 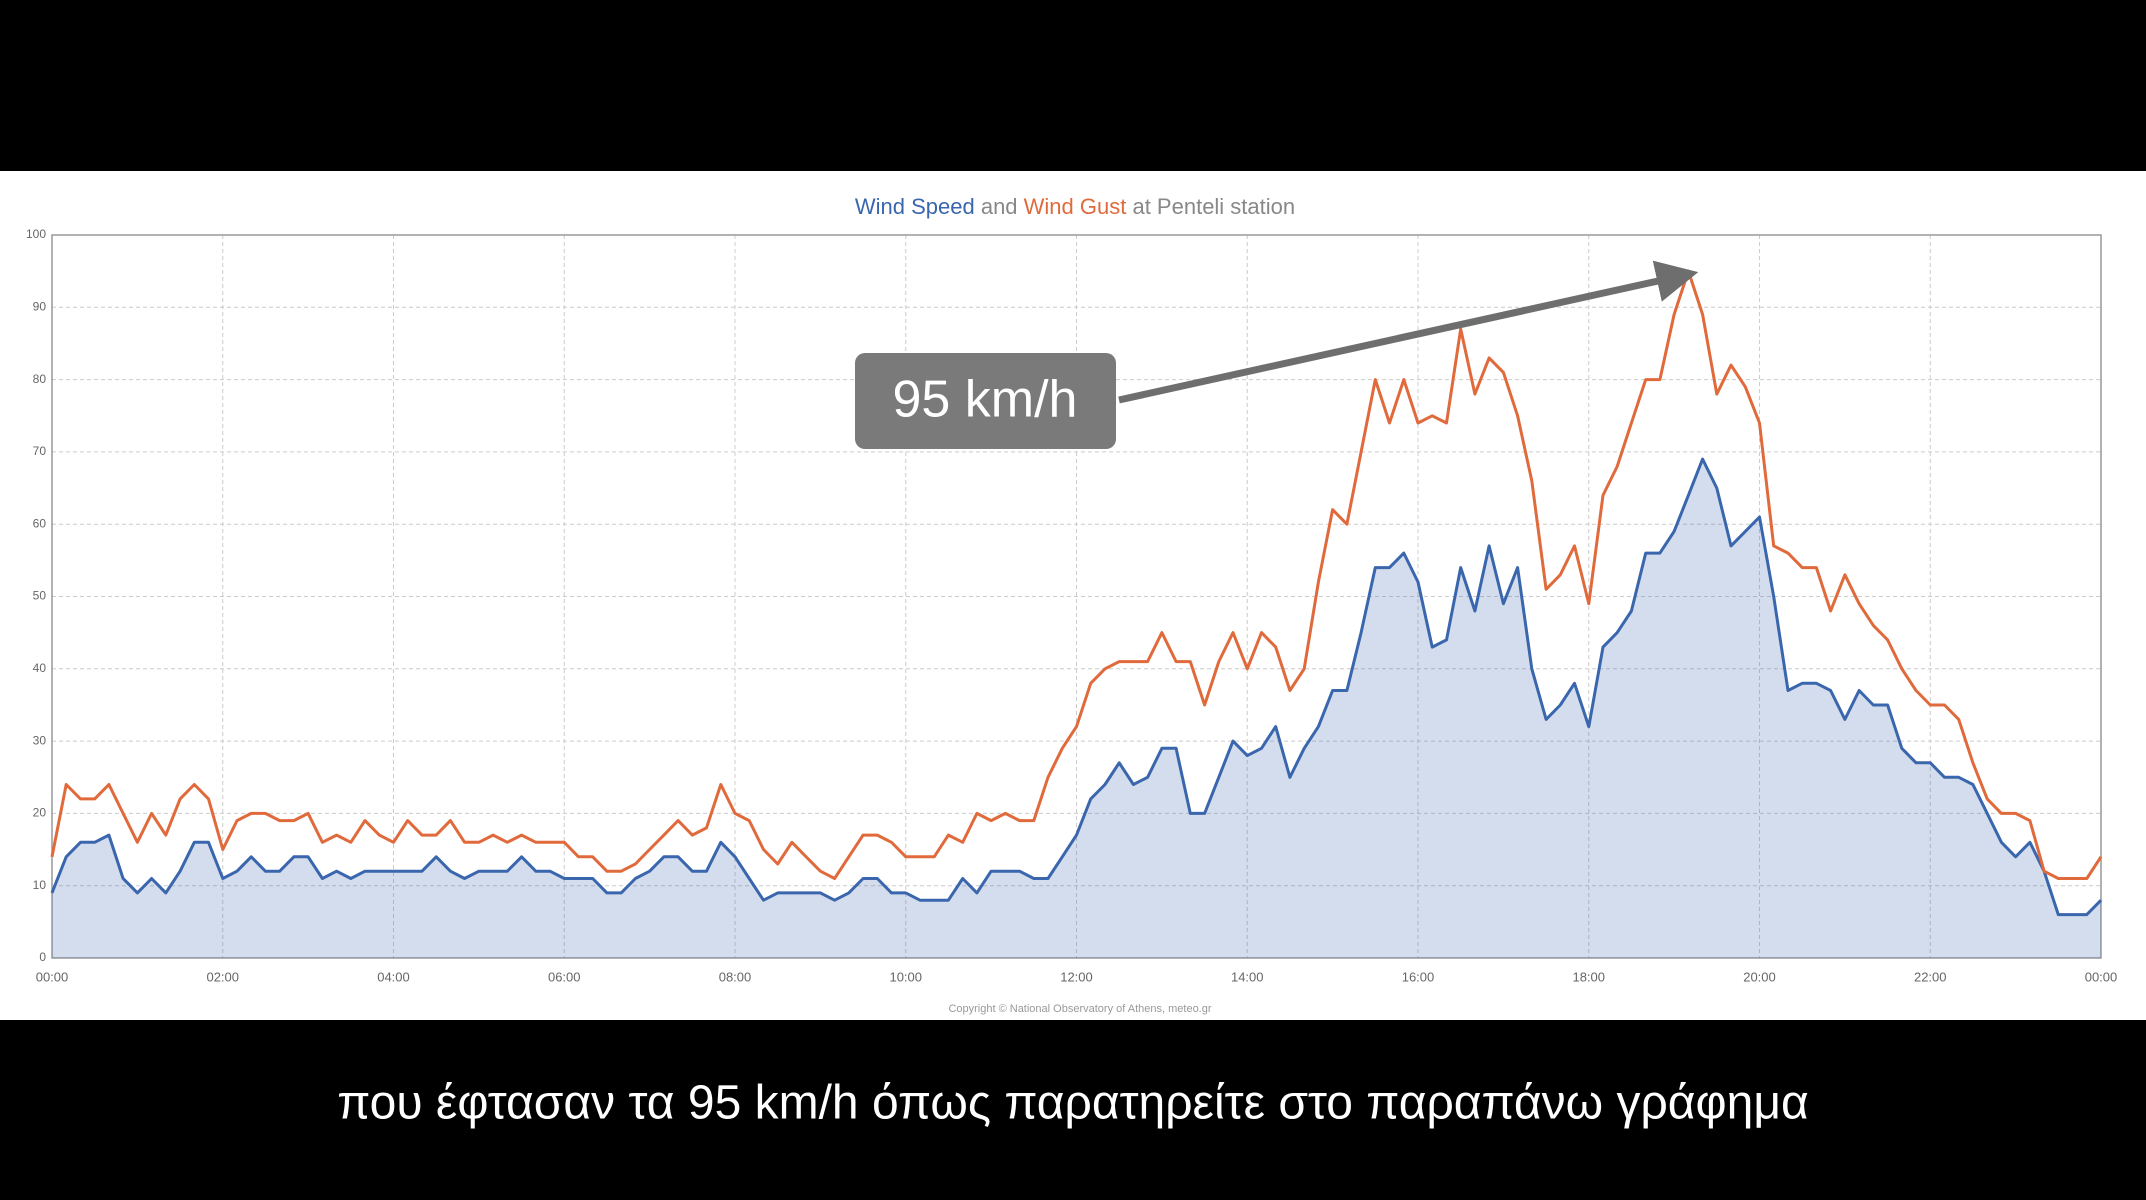 I want to click on x-tick-label: 20:00, so click(x=1759, y=976).